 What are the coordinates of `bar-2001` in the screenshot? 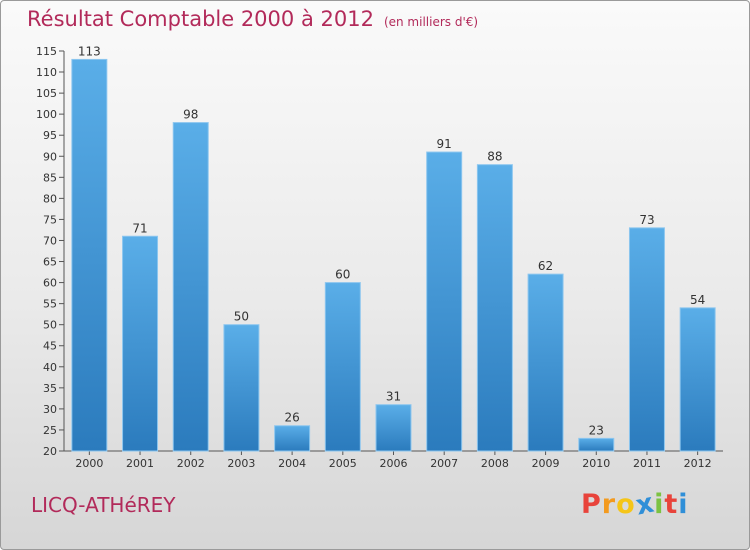 It's located at (140, 343).